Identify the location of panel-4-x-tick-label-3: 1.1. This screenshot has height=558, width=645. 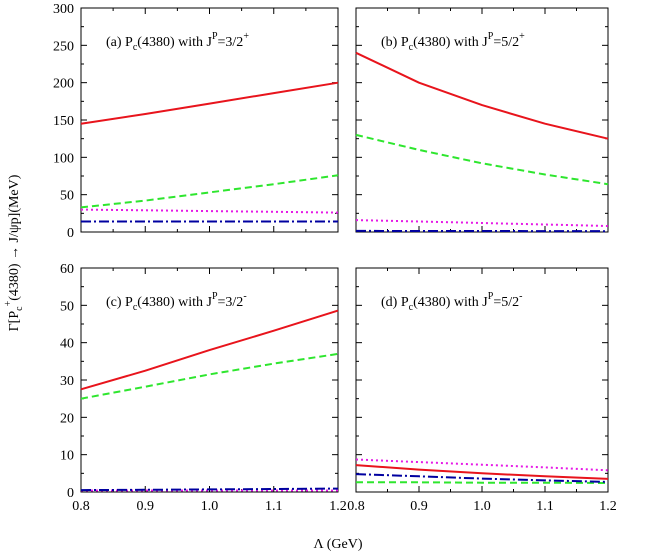
(545, 506).